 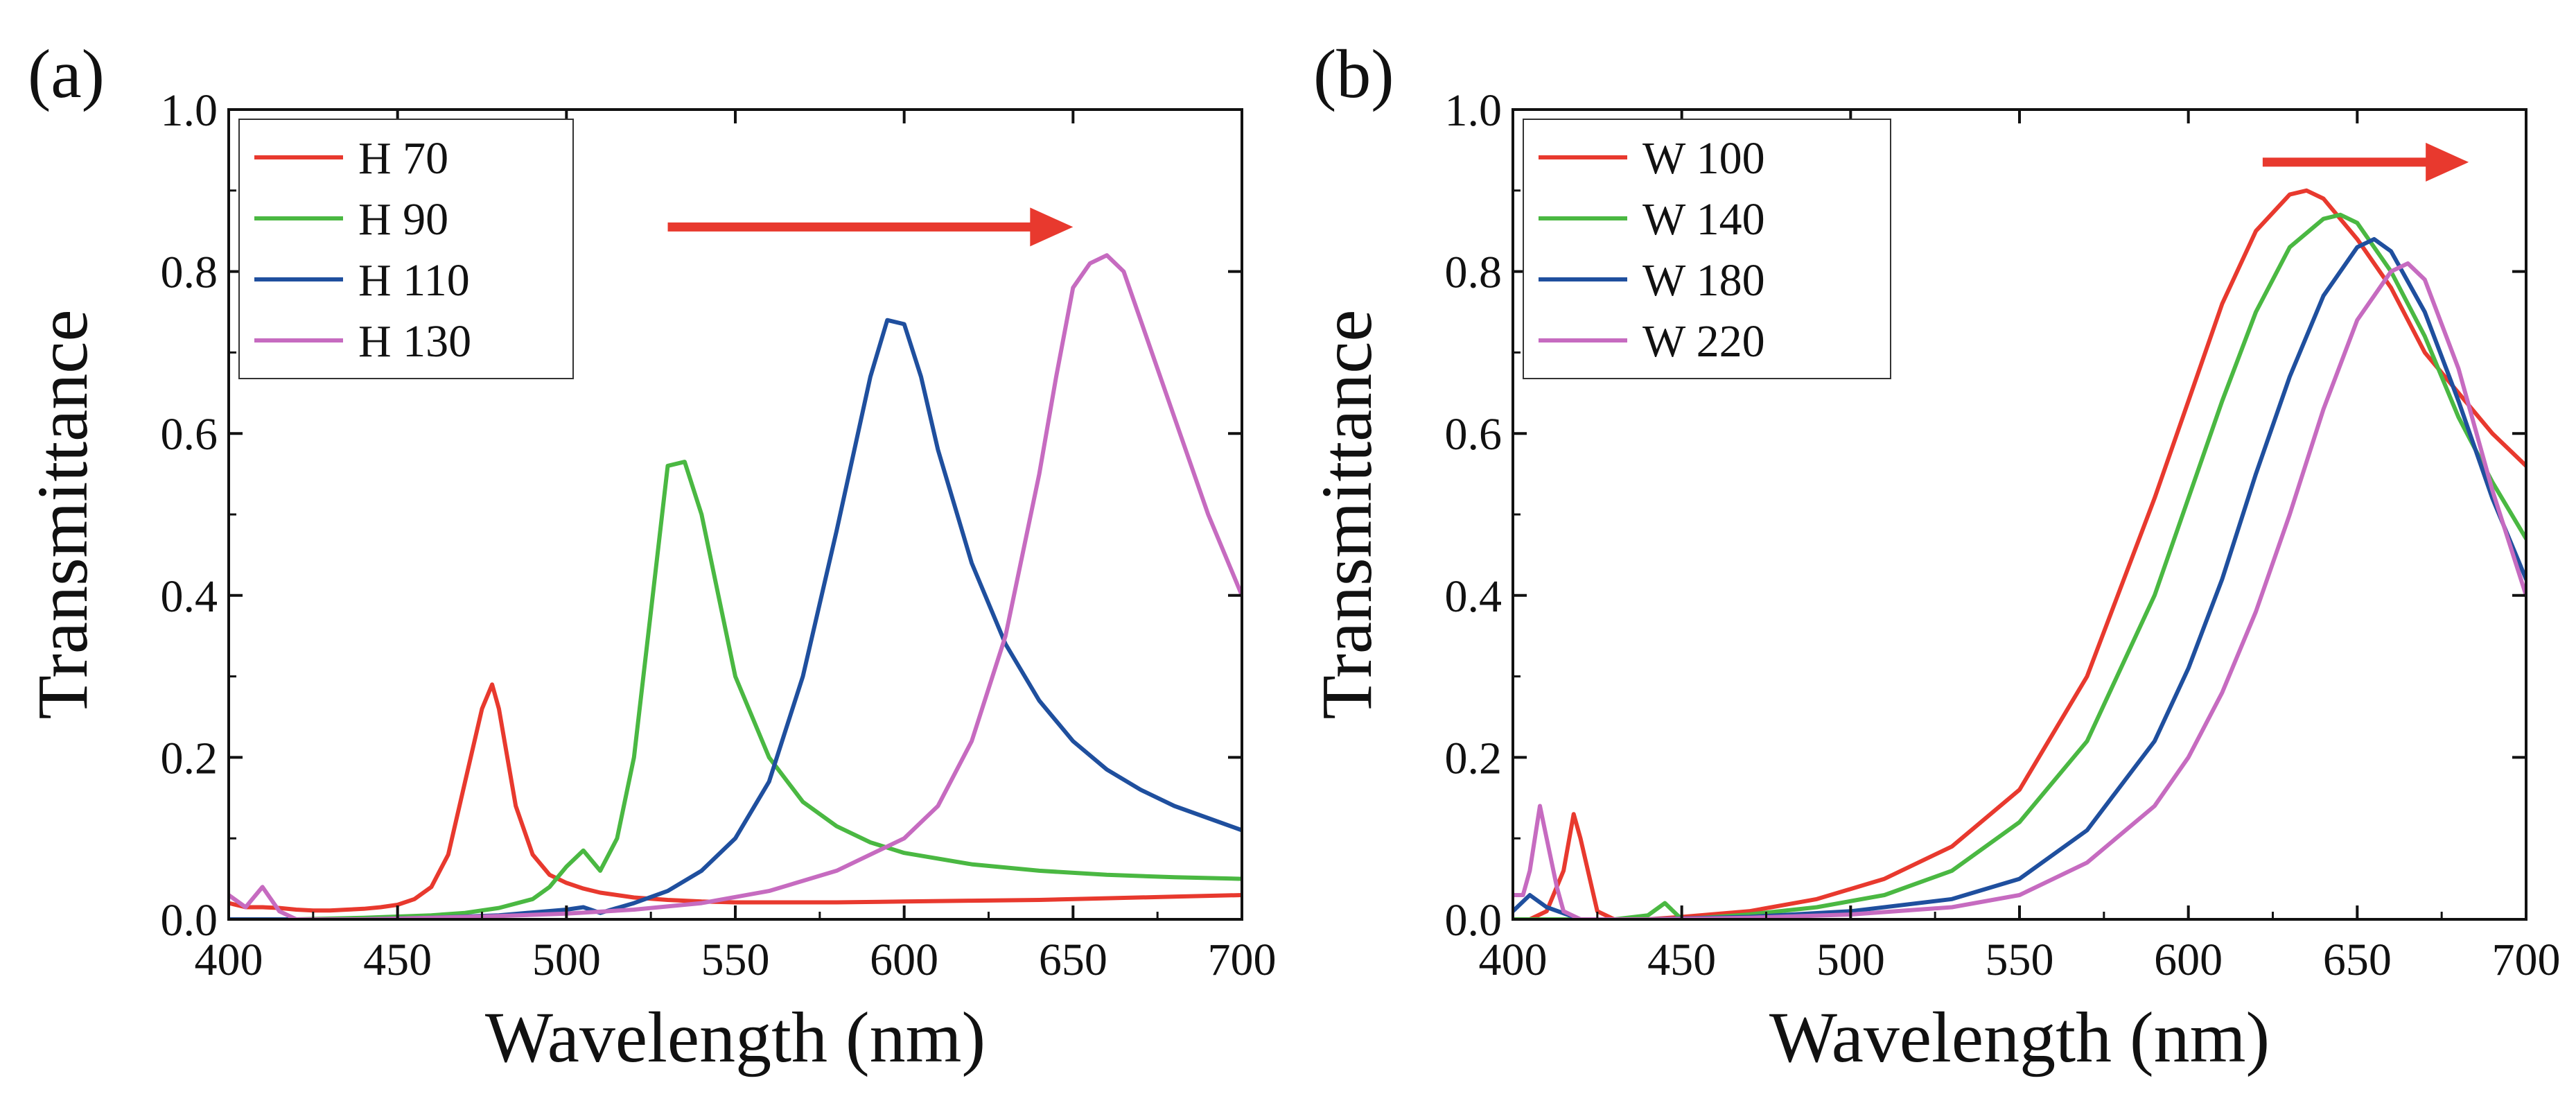 What do you see at coordinates (1703, 219) in the screenshot?
I see `legend-label: W 140` at bounding box center [1703, 219].